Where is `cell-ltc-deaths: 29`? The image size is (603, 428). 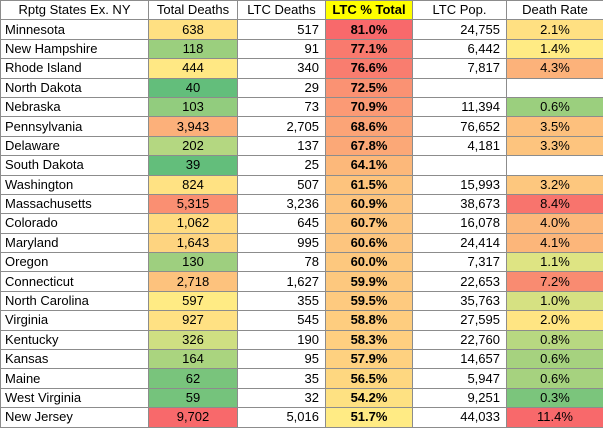
cell-ltc-deaths: 29 is located at coordinates (282, 87).